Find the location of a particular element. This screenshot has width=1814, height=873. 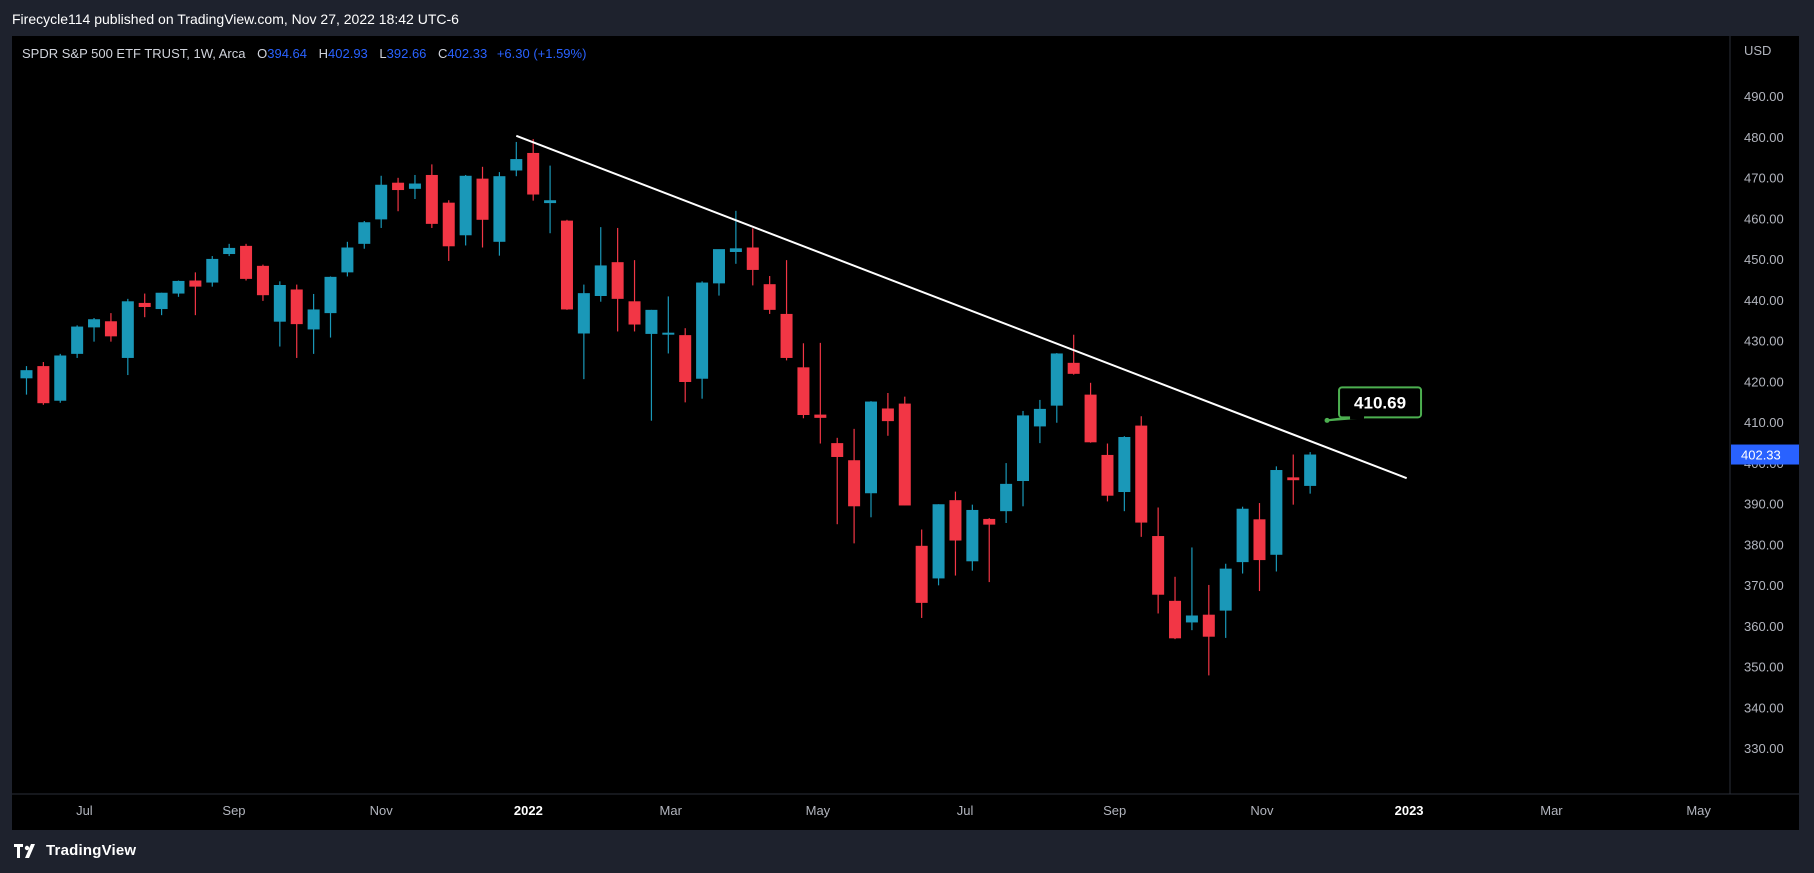

currency-label: USD is located at coordinates (1757, 50).